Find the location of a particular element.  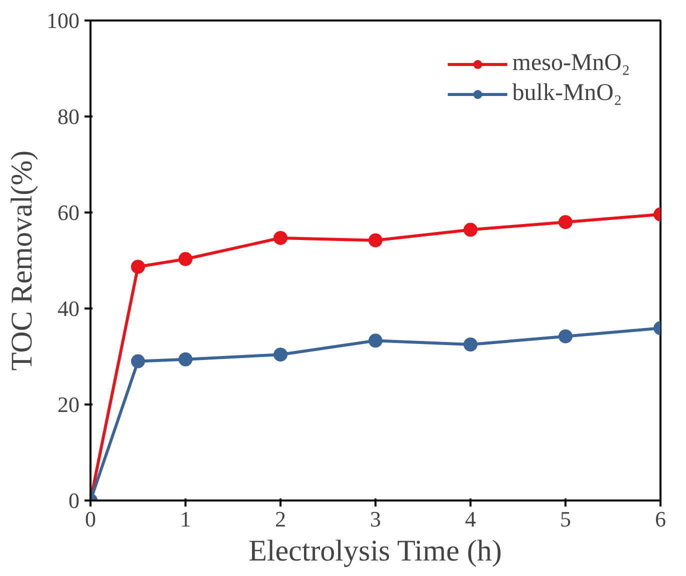

x-tick-label: 0 is located at coordinates (90, 519).